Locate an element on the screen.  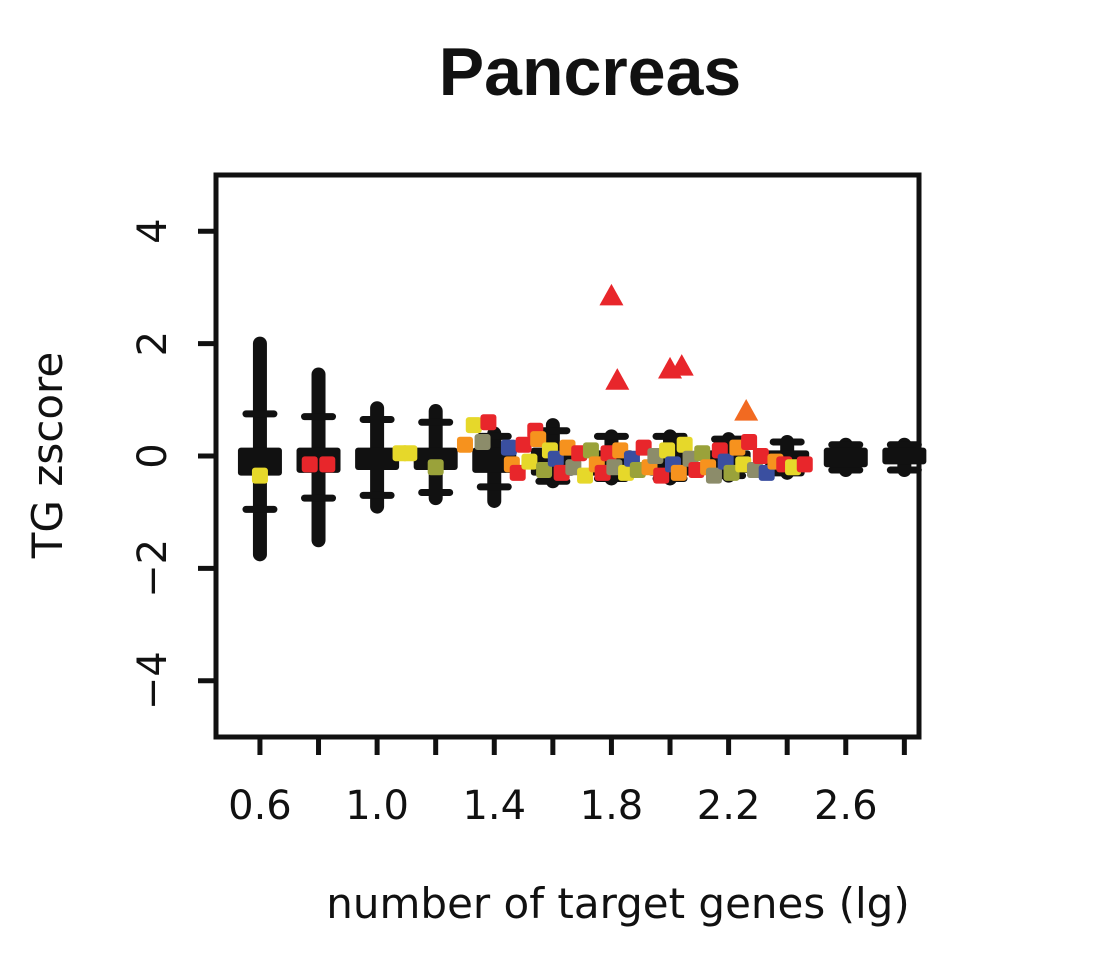
x-axis: 0.6 1.0 1.4 1.8 2.2 2.6 is located at coordinates (567, 783).